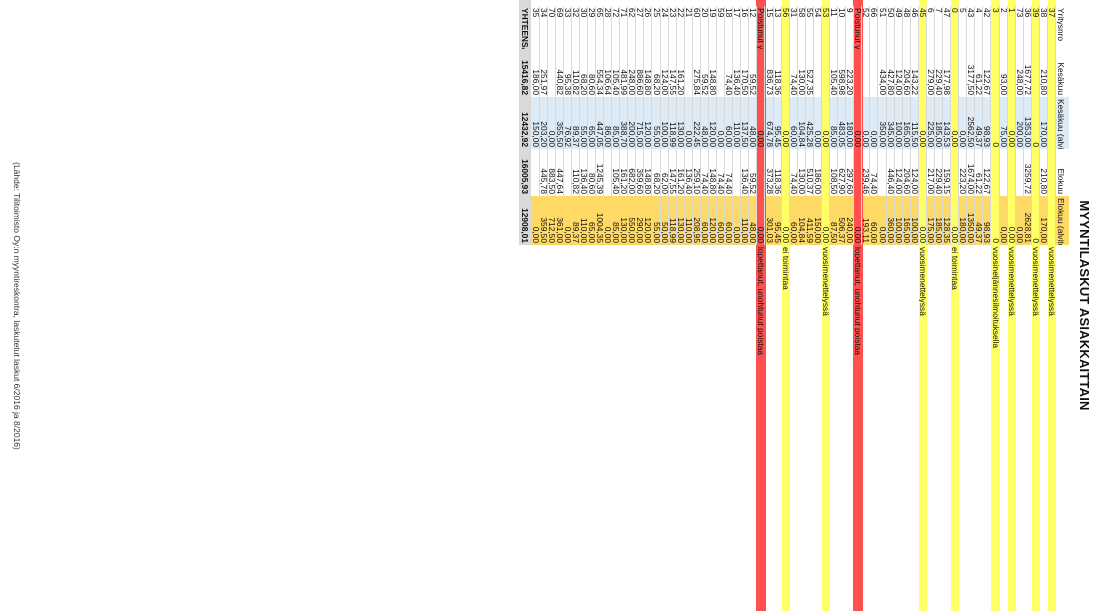 The height and width of the screenshot is (611, 1108). Describe the element at coordinates (592, 13) in the screenshot. I see `table-cell: 29` at that location.